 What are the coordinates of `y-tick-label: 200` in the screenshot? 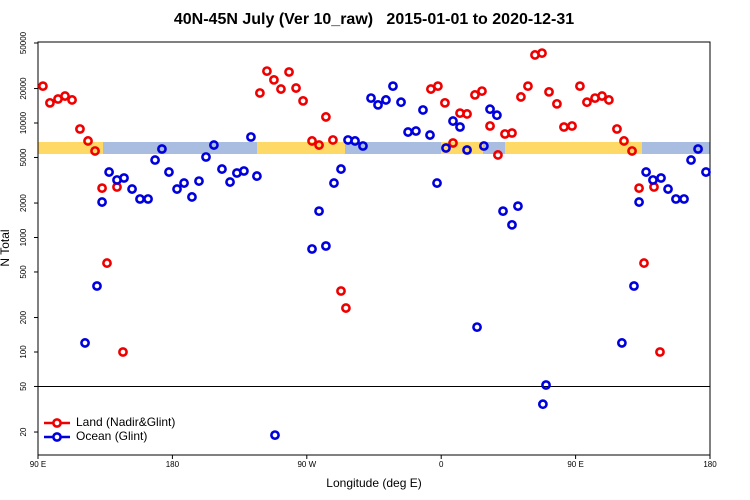 It's located at (23, 317).